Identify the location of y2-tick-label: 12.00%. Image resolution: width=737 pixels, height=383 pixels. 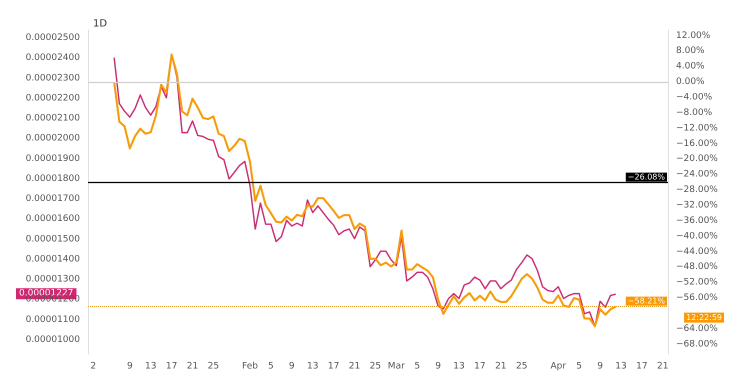
(693, 35).